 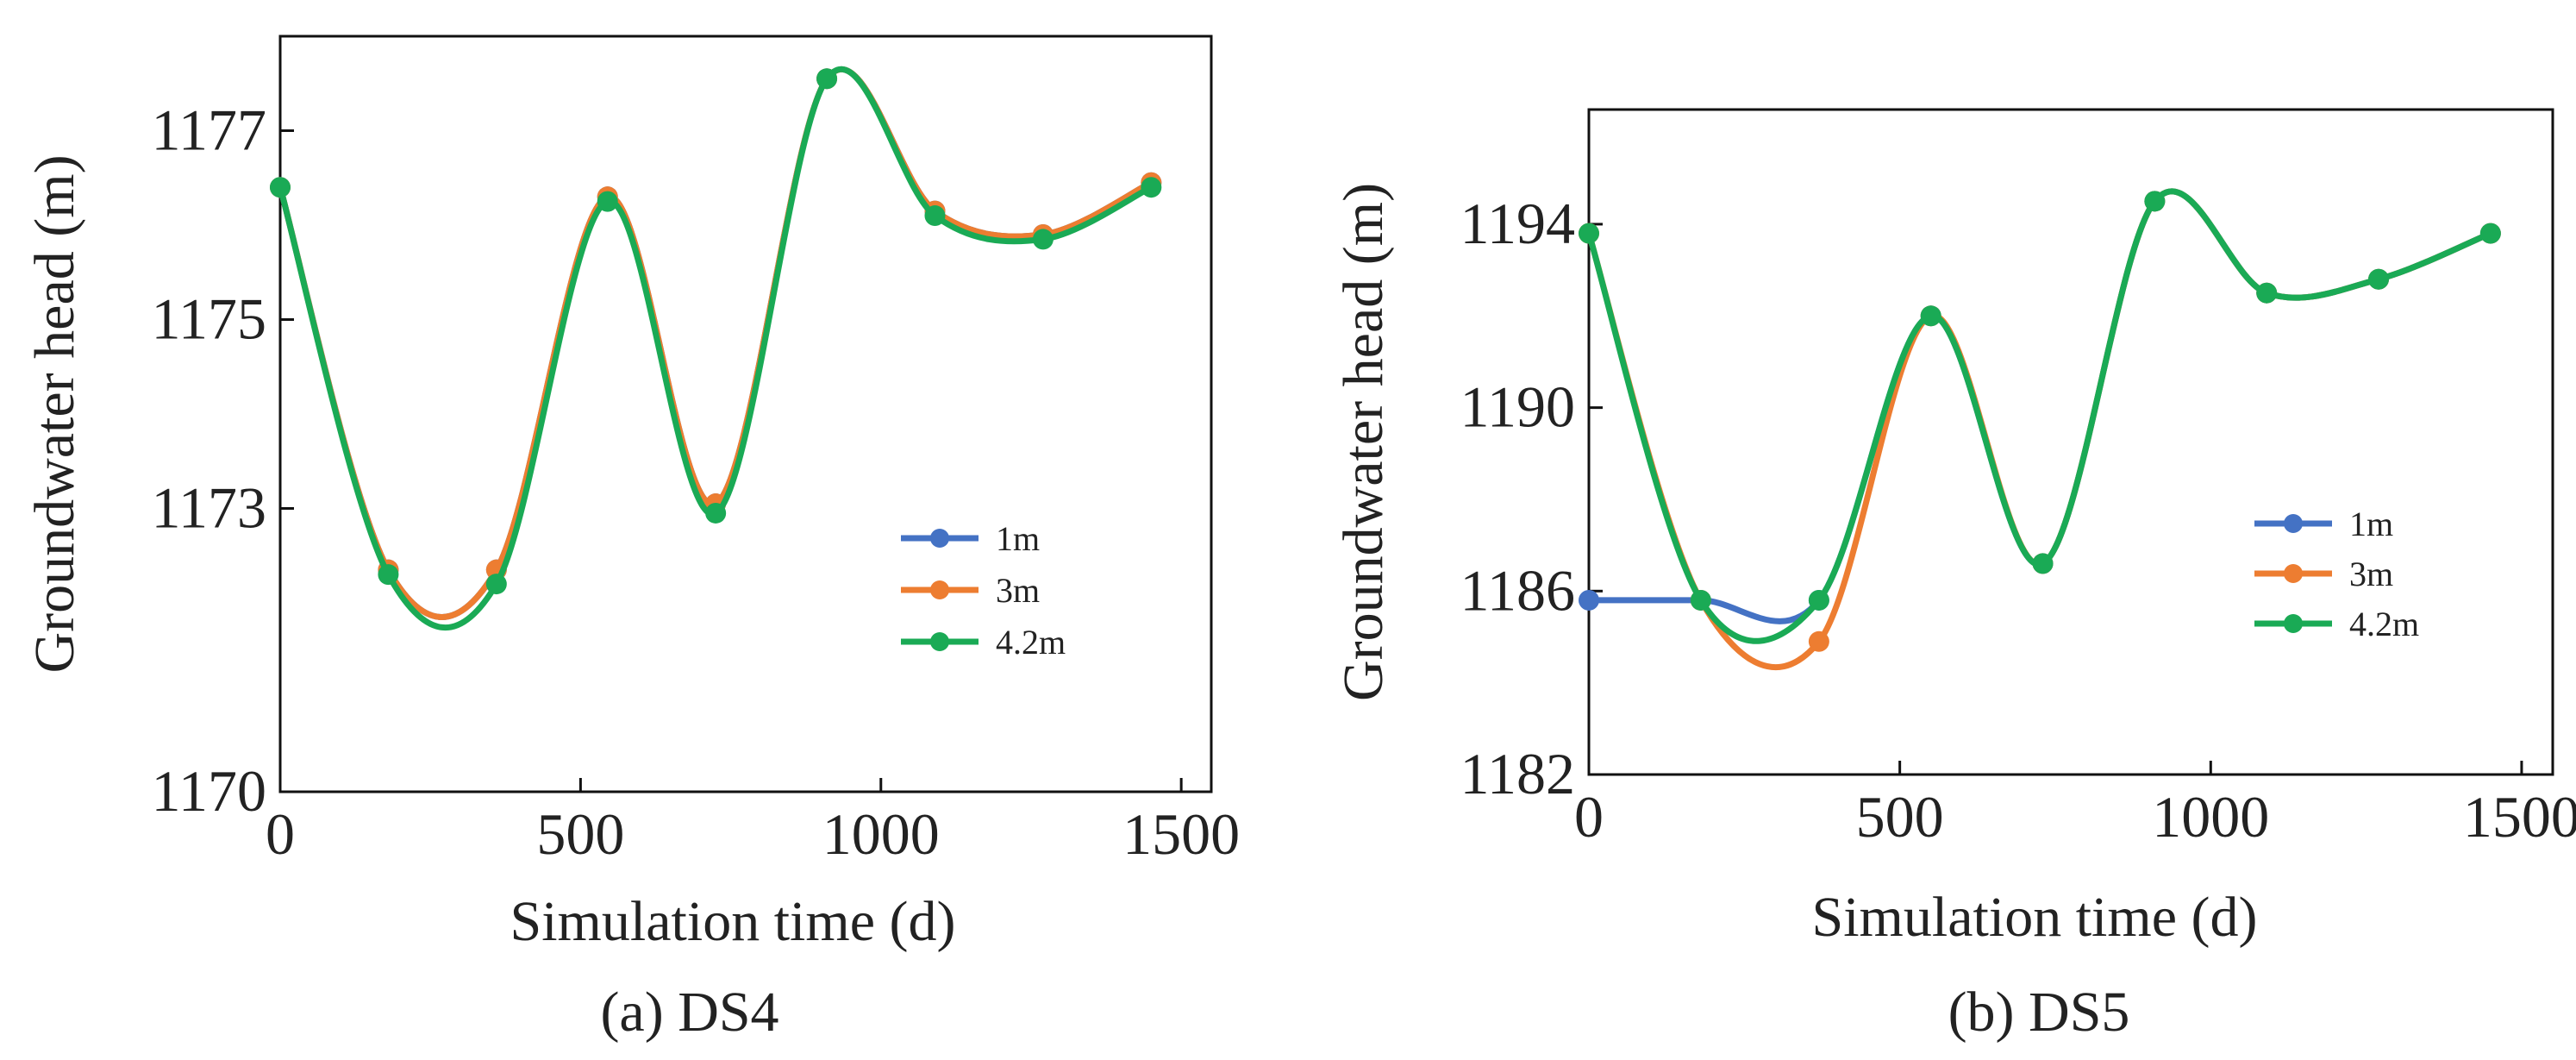 What do you see at coordinates (1517, 590) in the screenshot?
I see `y-tick-label: 1186` at bounding box center [1517, 590].